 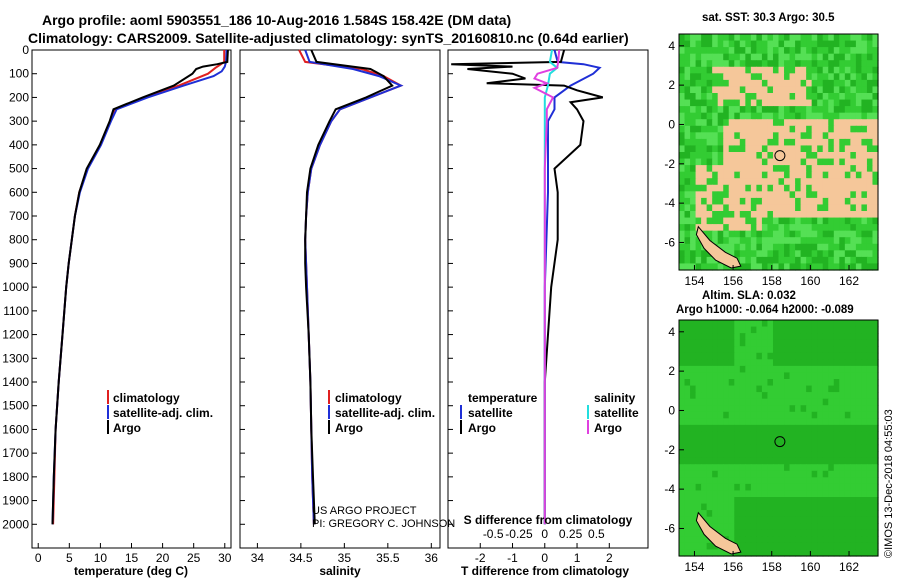 I want to click on sst-map-lon-label: 158, so click(x=772, y=281).